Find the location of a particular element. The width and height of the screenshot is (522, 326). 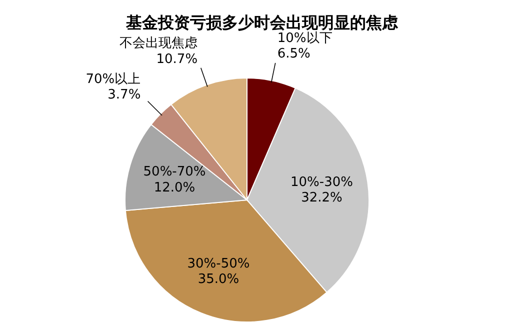

slice-label: 10%-30% is located at coordinates (322, 182).